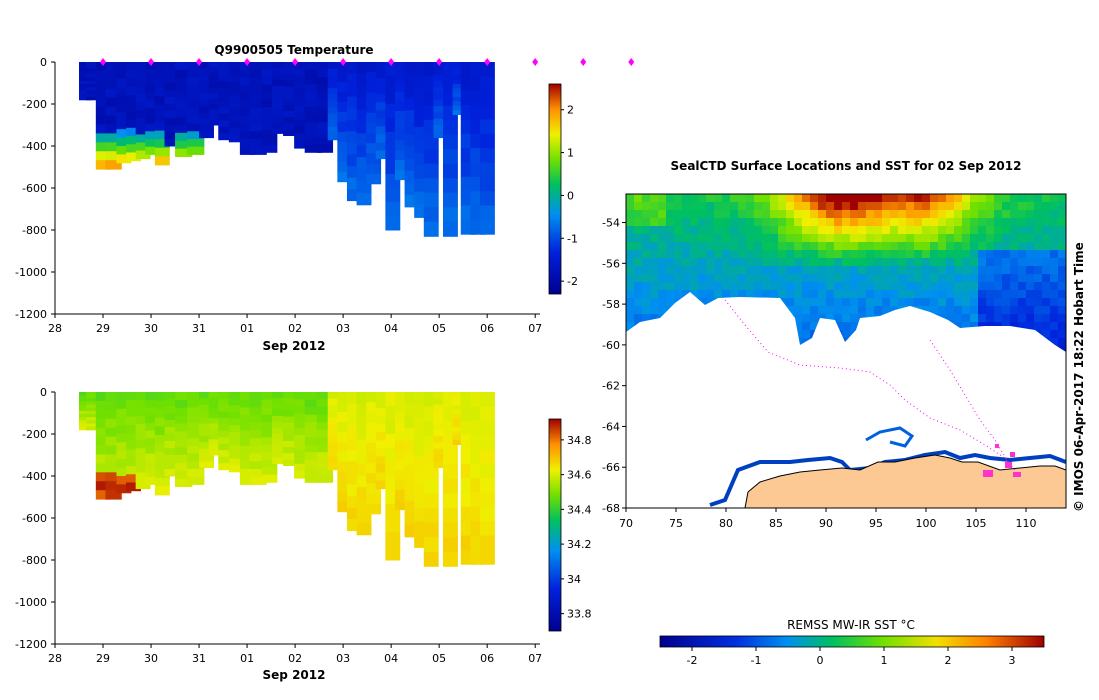 The height and width of the screenshot is (700, 1099). What do you see at coordinates (293, 50) in the screenshot?
I see `temperature-title: Q9900505 Temperature` at bounding box center [293, 50].